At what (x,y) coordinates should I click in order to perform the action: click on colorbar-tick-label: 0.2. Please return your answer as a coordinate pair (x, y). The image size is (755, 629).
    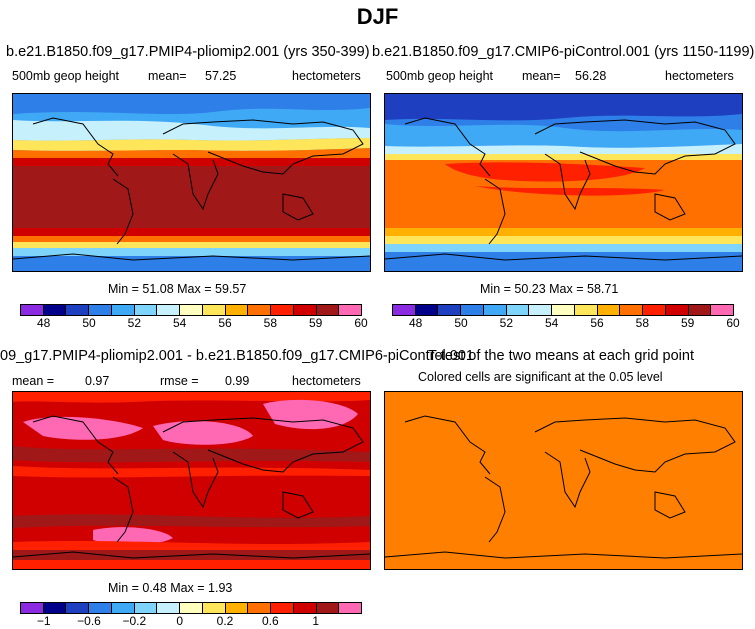
    Looking at the image, I should click on (225, 621).